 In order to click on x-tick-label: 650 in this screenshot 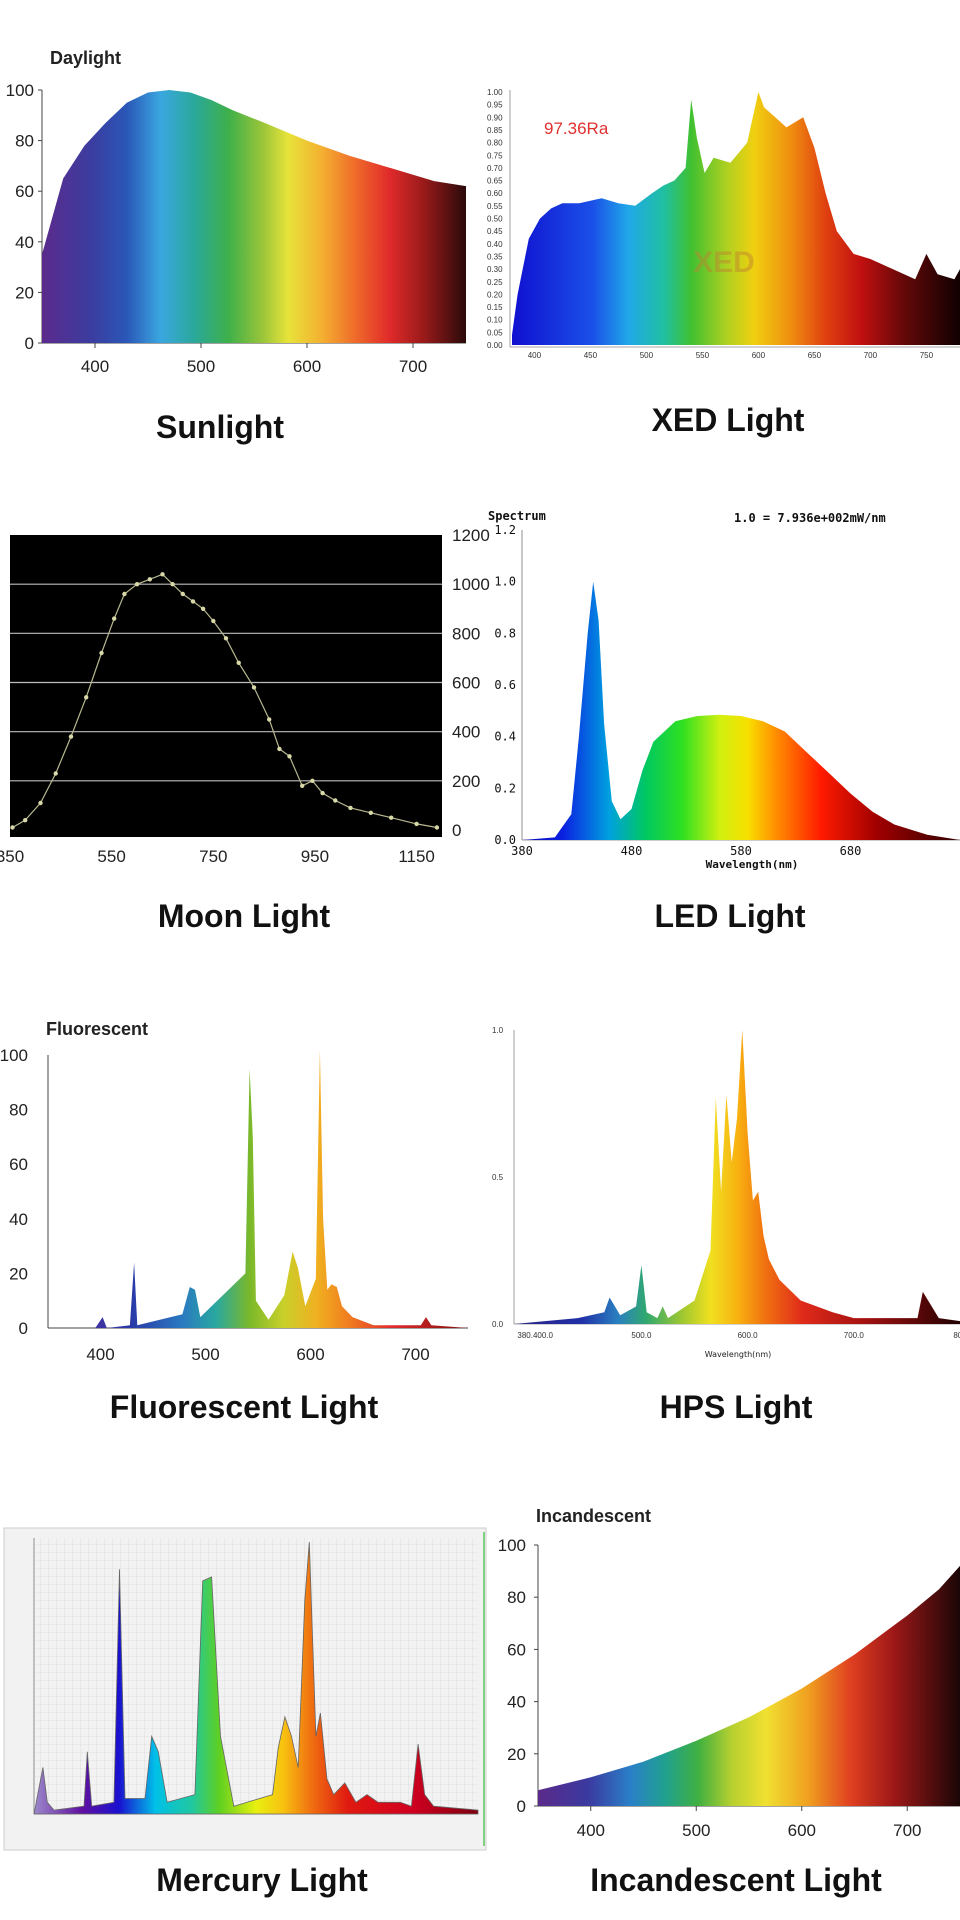, I will do `click(815, 355)`.